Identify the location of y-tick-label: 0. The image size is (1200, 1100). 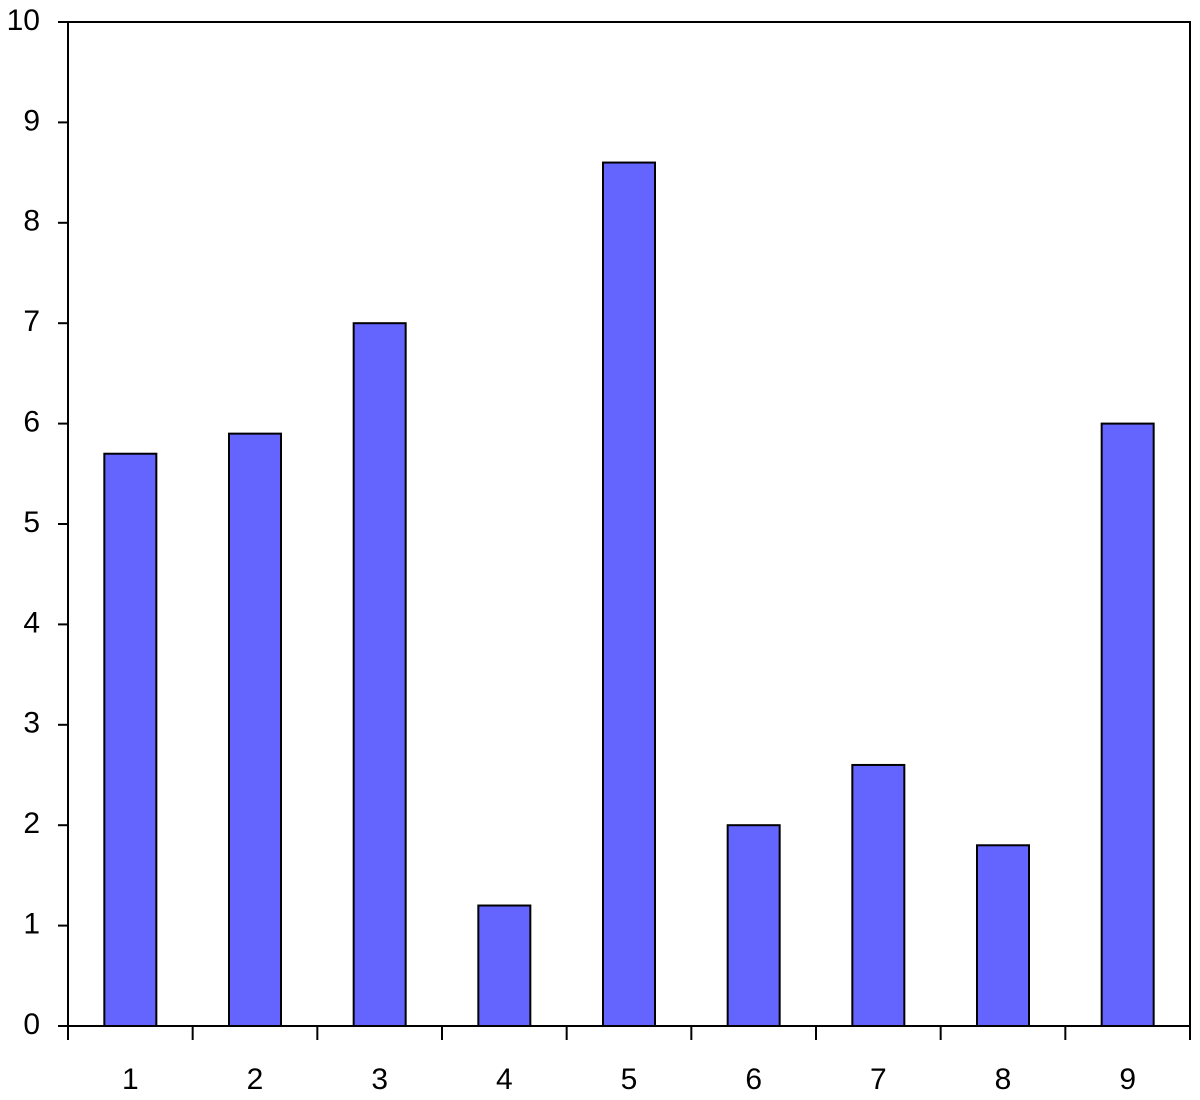
(31, 1024).